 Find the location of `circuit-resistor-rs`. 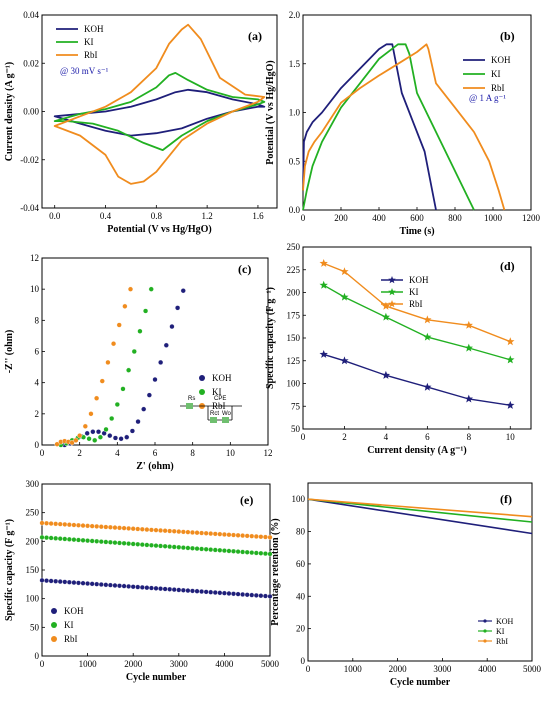

circuit-resistor-rs is located at coordinates (189, 406).